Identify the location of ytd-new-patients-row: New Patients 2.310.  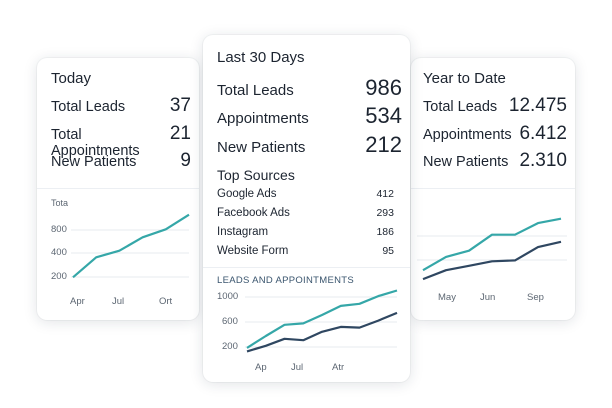
(495, 161).